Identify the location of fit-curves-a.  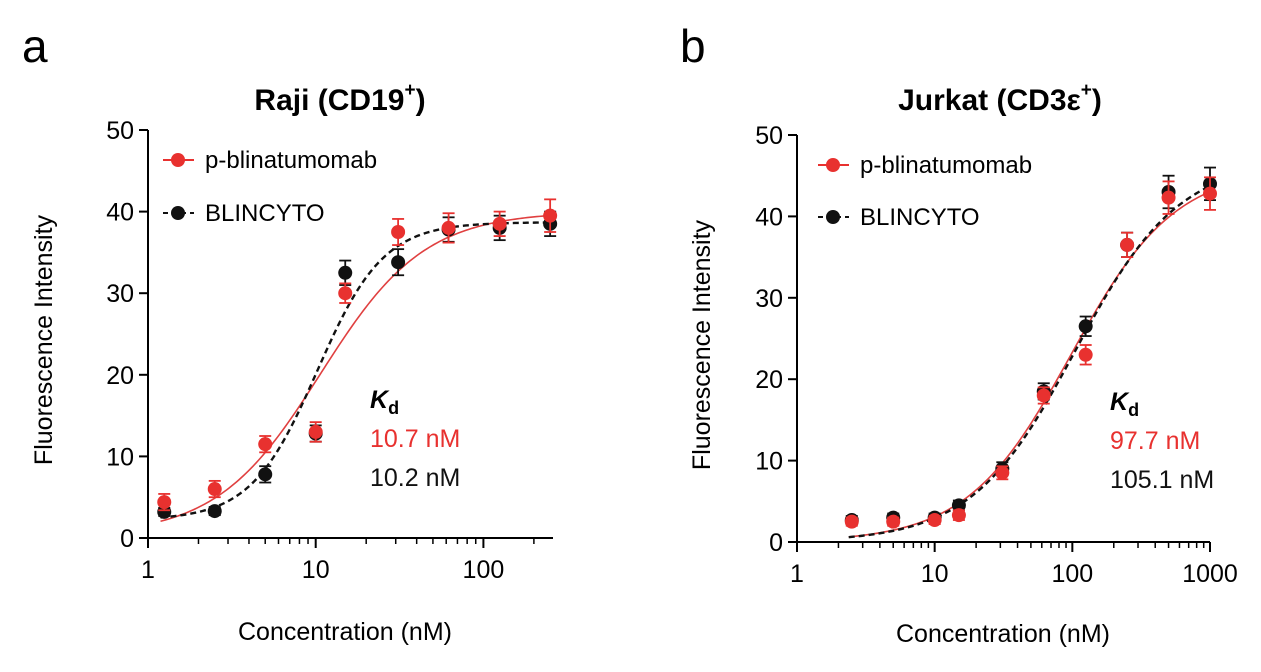
(356, 368).